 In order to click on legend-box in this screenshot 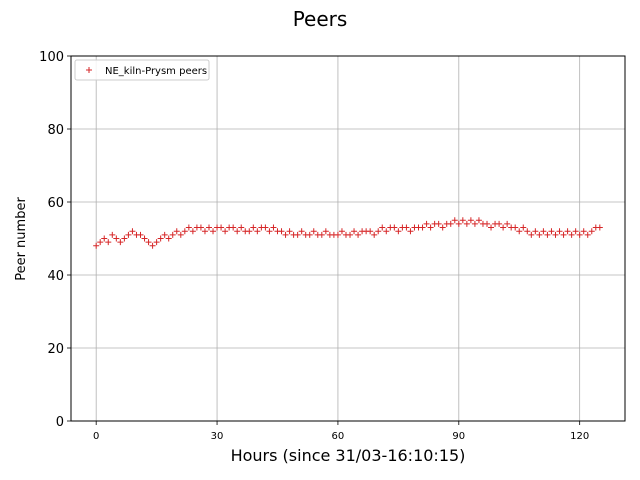, I will do `click(142, 70)`.